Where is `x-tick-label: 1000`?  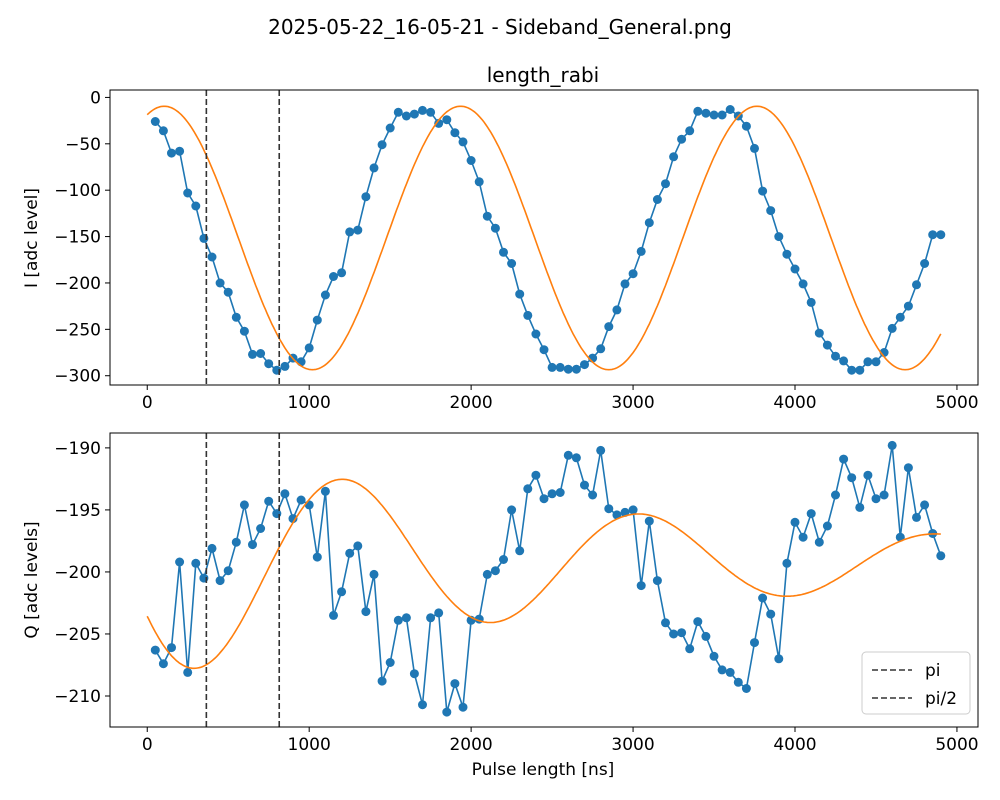
x-tick-label: 1000 is located at coordinates (309, 403).